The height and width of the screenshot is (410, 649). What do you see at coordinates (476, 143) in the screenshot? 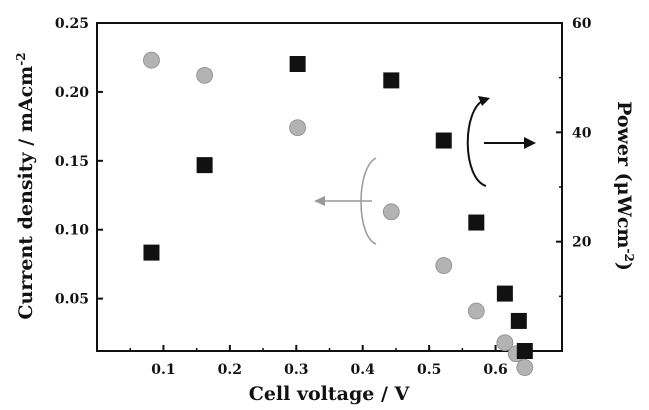
I see `power-arc` at bounding box center [476, 143].